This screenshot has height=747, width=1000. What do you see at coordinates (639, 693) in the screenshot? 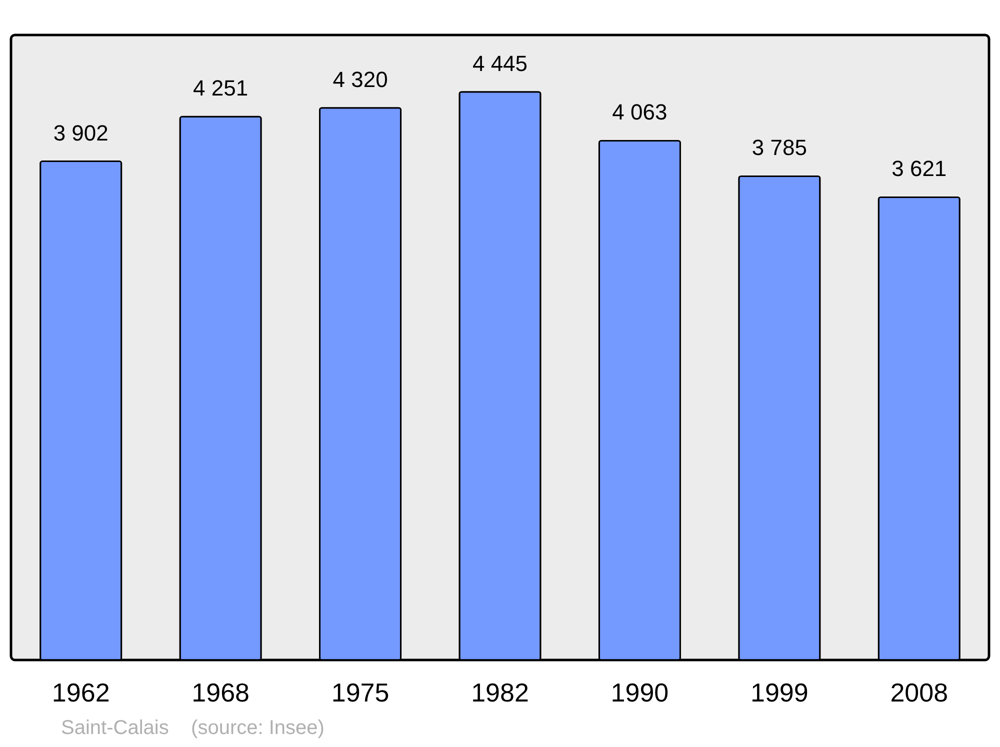
I see `x-tick-label: 1990` at bounding box center [639, 693].